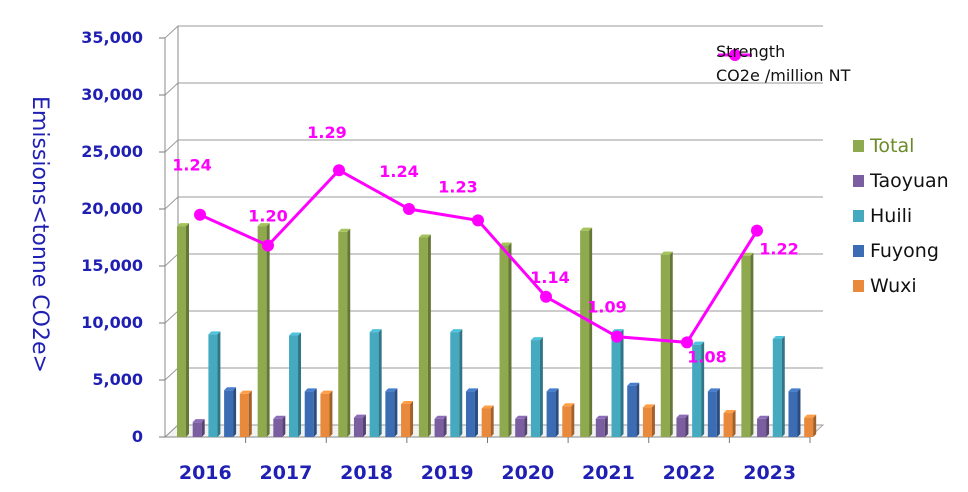 This screenshot has width=968, height=492. What do you see at coordinates (447, 473) in the screenshot?
I see `x-tick-label: 2019` at bounding box center [447, 473].